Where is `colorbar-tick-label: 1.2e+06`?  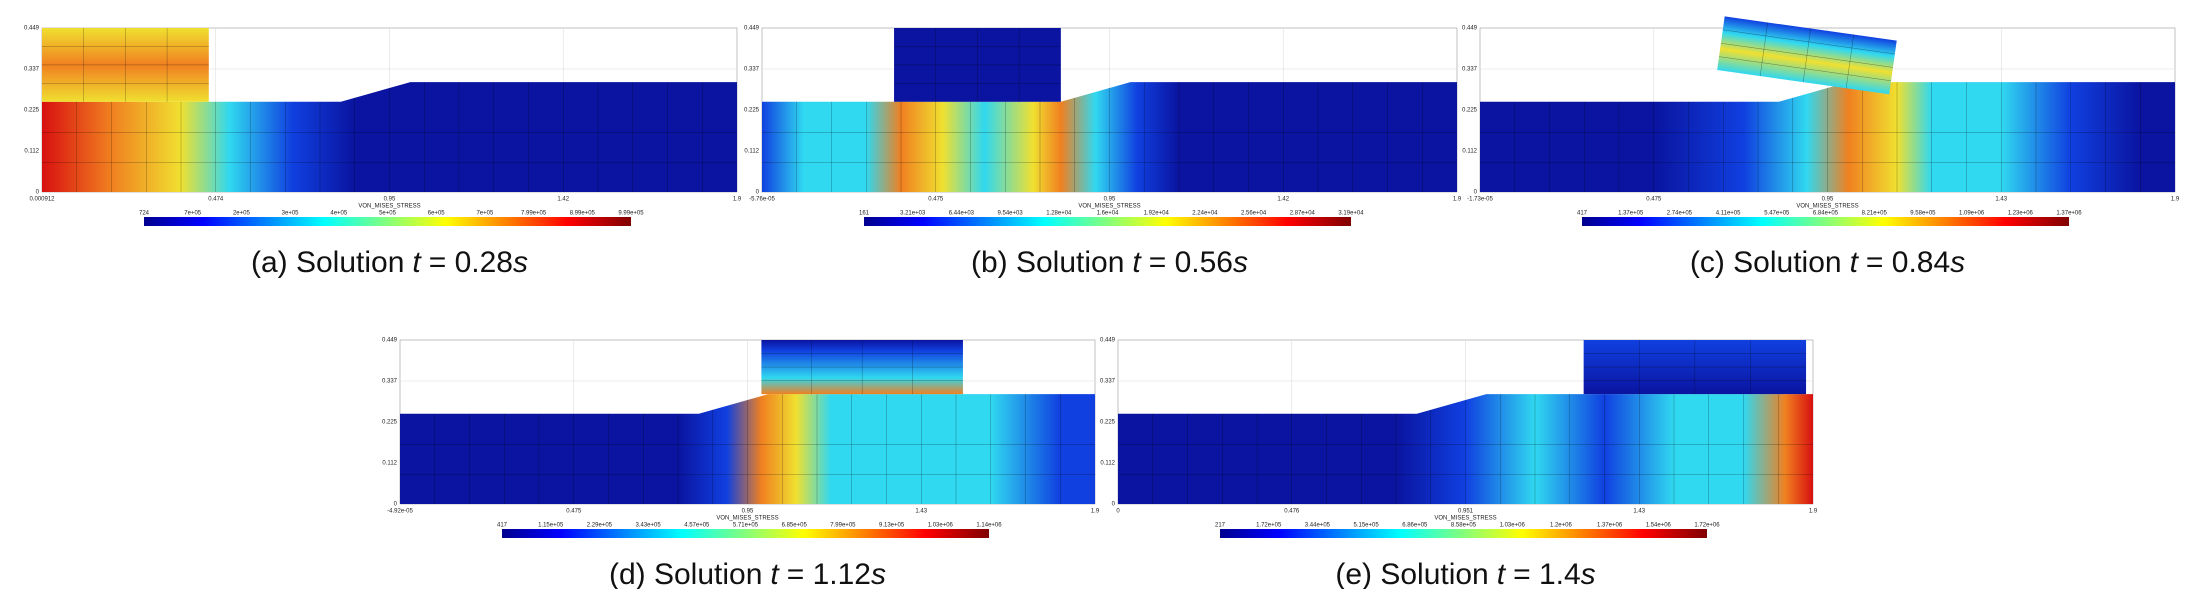
colorbar-tick-label: 1.2e+06 is located at coordinates (1561, 526).